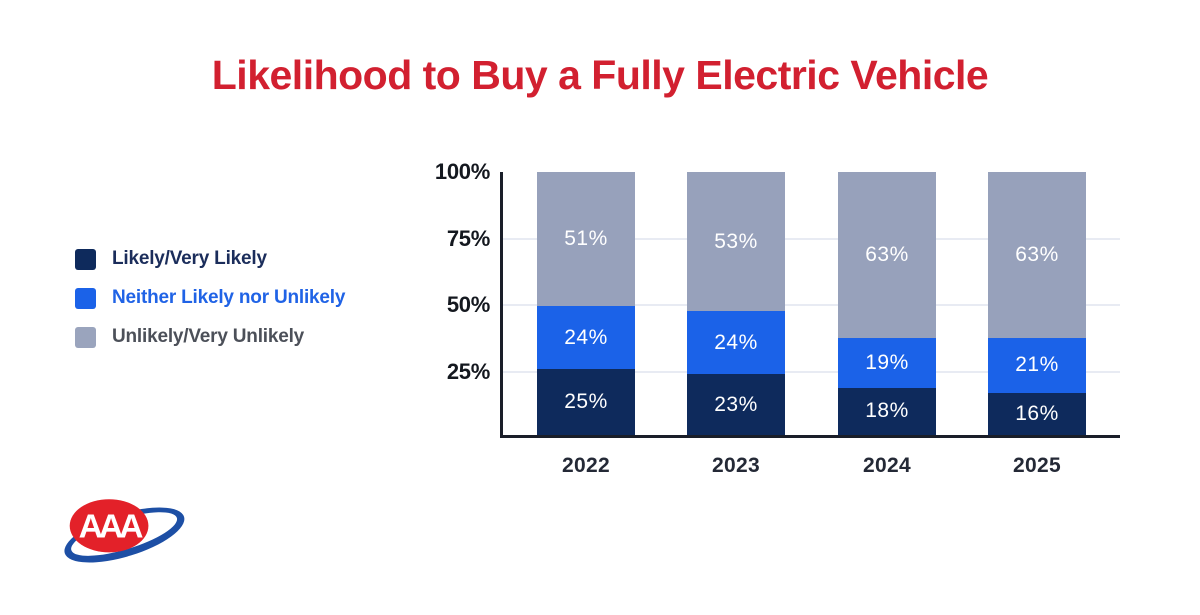 The width and height of the screenshot is (1200, 615). I want to click on segment-value-label: 18%, so click(887, 411).